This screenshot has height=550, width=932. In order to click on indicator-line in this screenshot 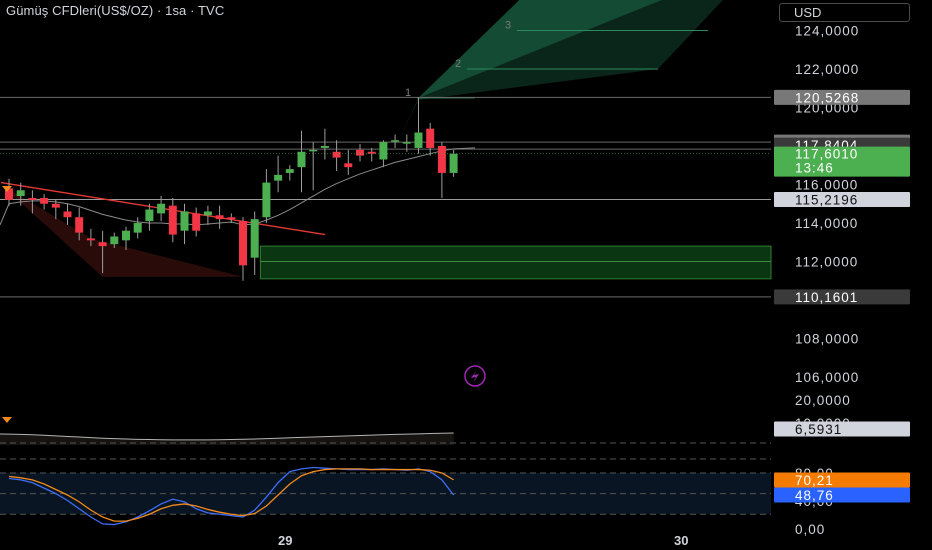, I will do `click(227, 436)`.